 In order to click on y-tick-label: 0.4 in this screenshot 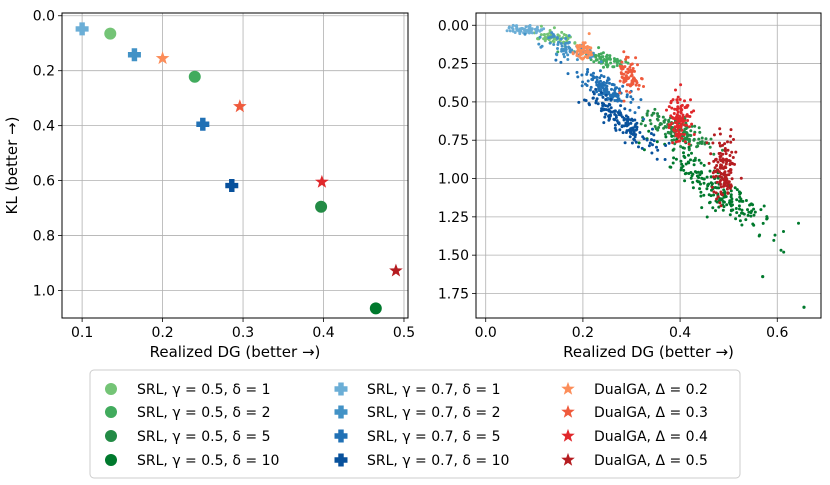, I will do `click(44, 127)`.